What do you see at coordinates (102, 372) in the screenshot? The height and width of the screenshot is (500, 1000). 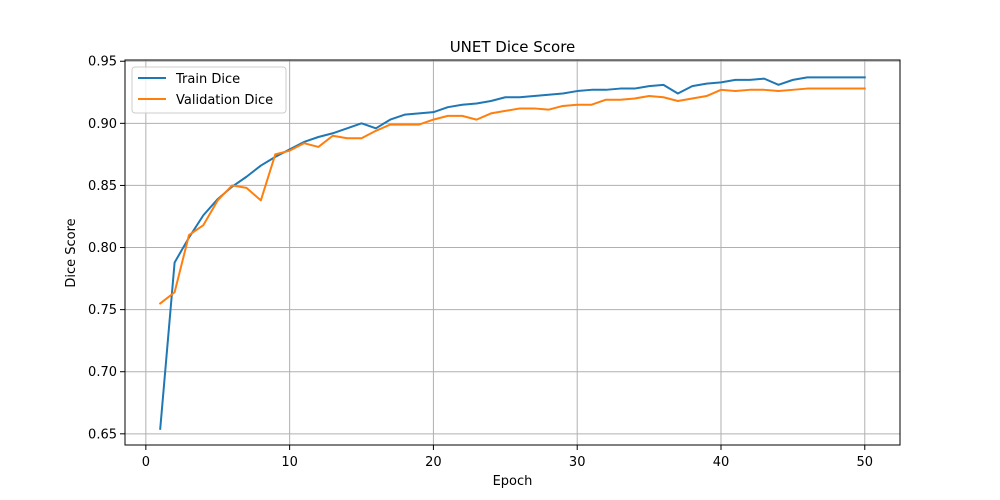 I see `y-tick-label: 0.70` at bounding box center [102, 372].